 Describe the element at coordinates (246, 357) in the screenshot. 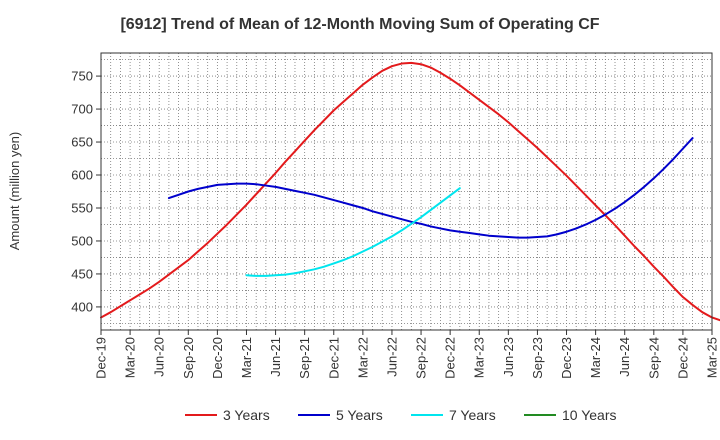

I see `x-tick-label: Mar-21` at that location.